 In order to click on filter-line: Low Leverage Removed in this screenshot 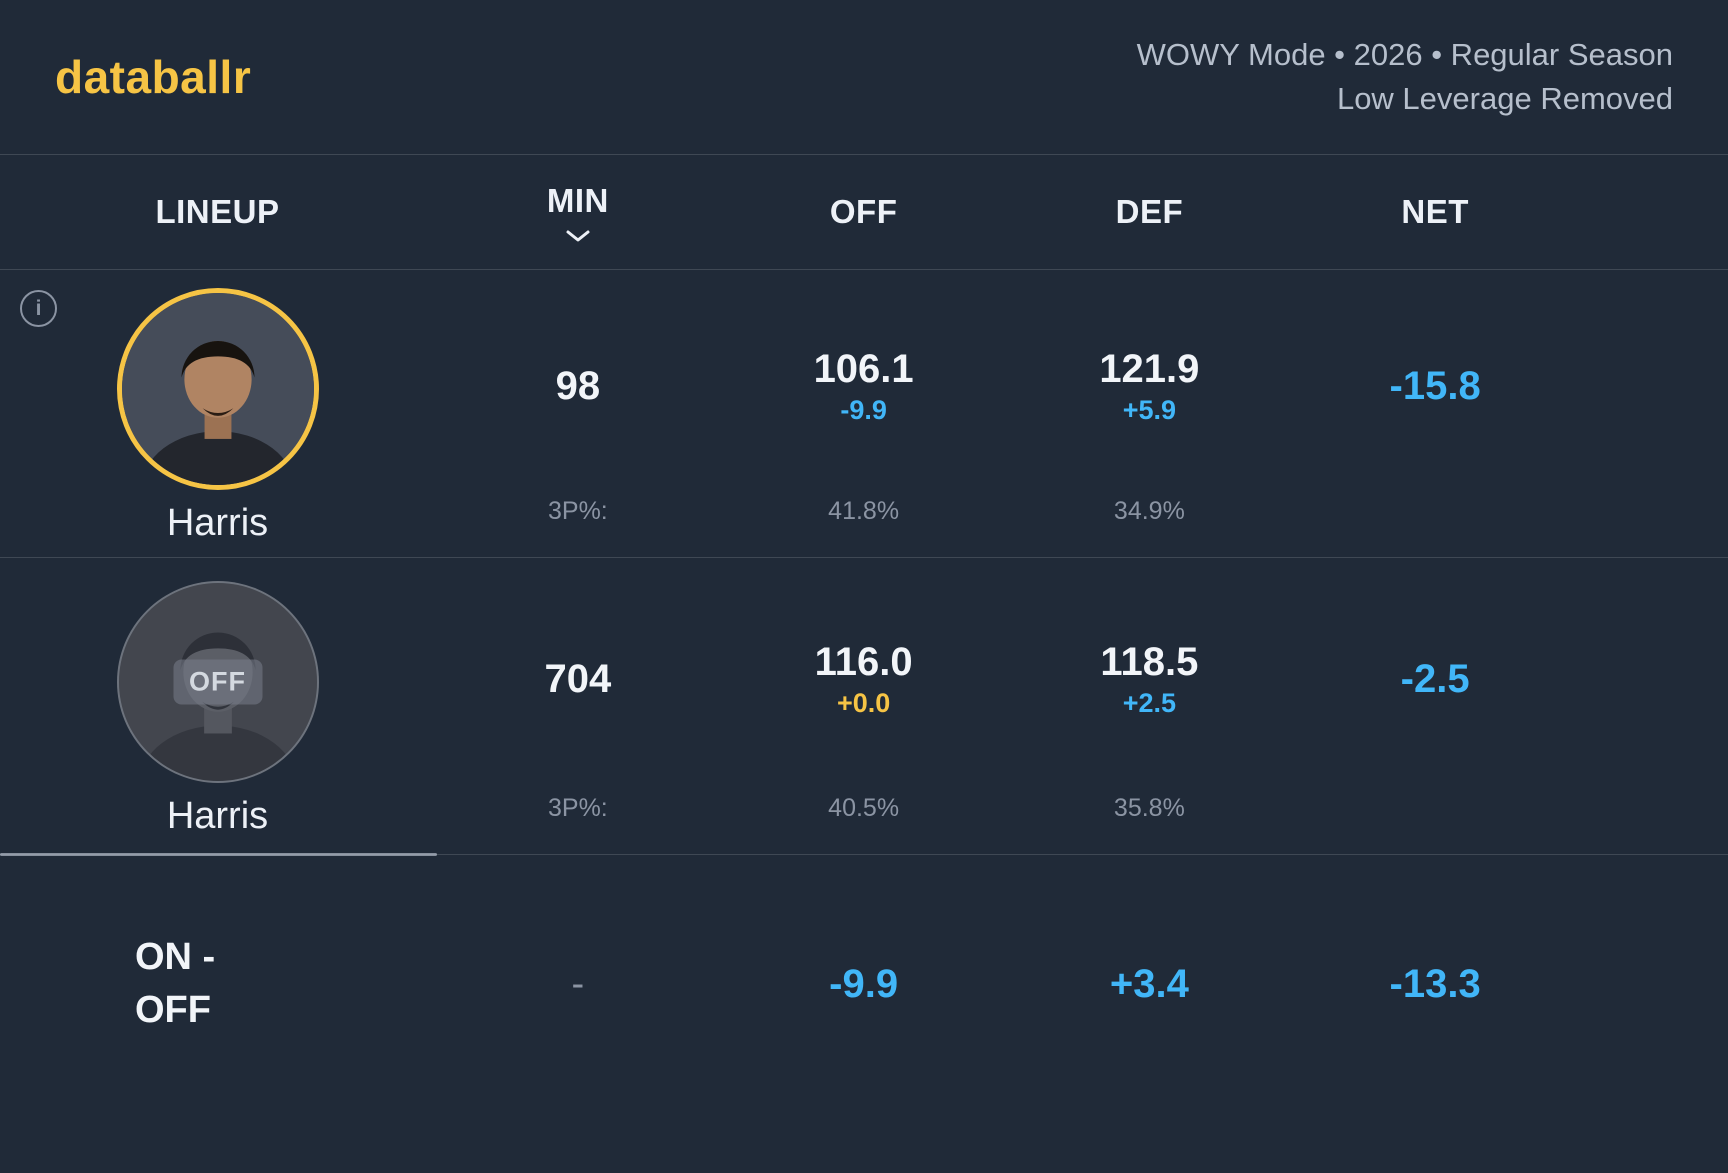, I will do `click(1504, 98)`.